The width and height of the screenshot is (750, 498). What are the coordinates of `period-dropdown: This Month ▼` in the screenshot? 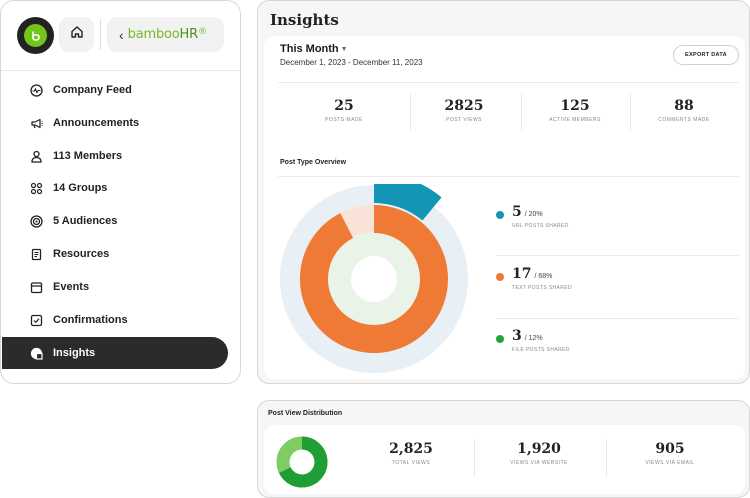 It's located at (314, 49).